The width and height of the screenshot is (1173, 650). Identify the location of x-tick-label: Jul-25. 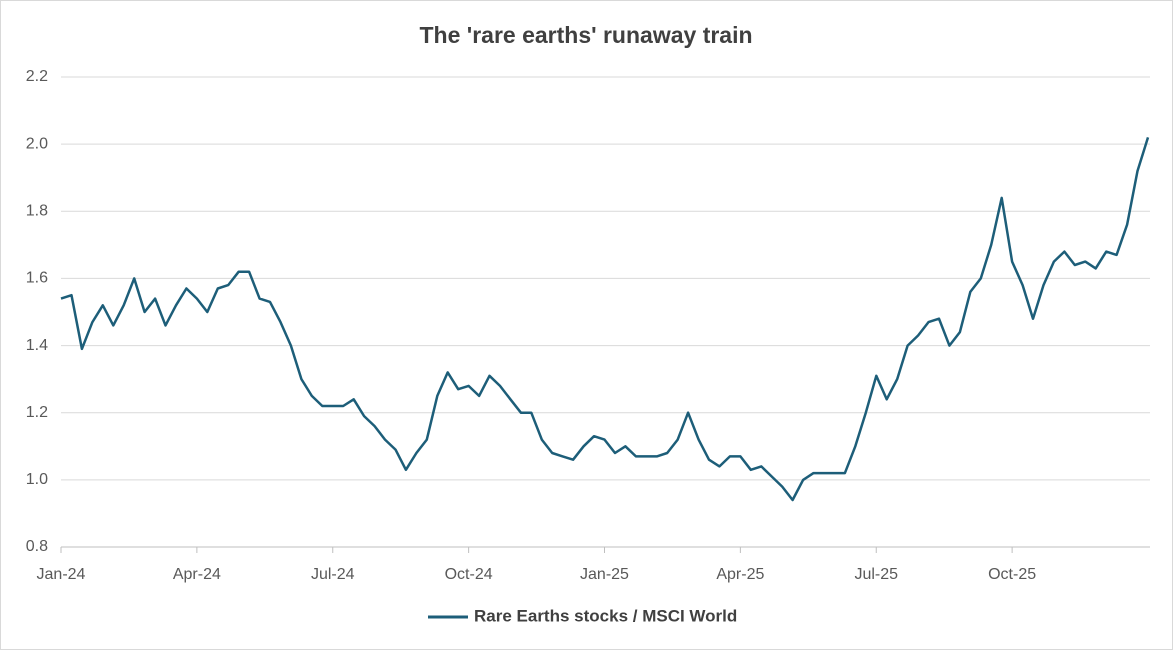
(876, 574).